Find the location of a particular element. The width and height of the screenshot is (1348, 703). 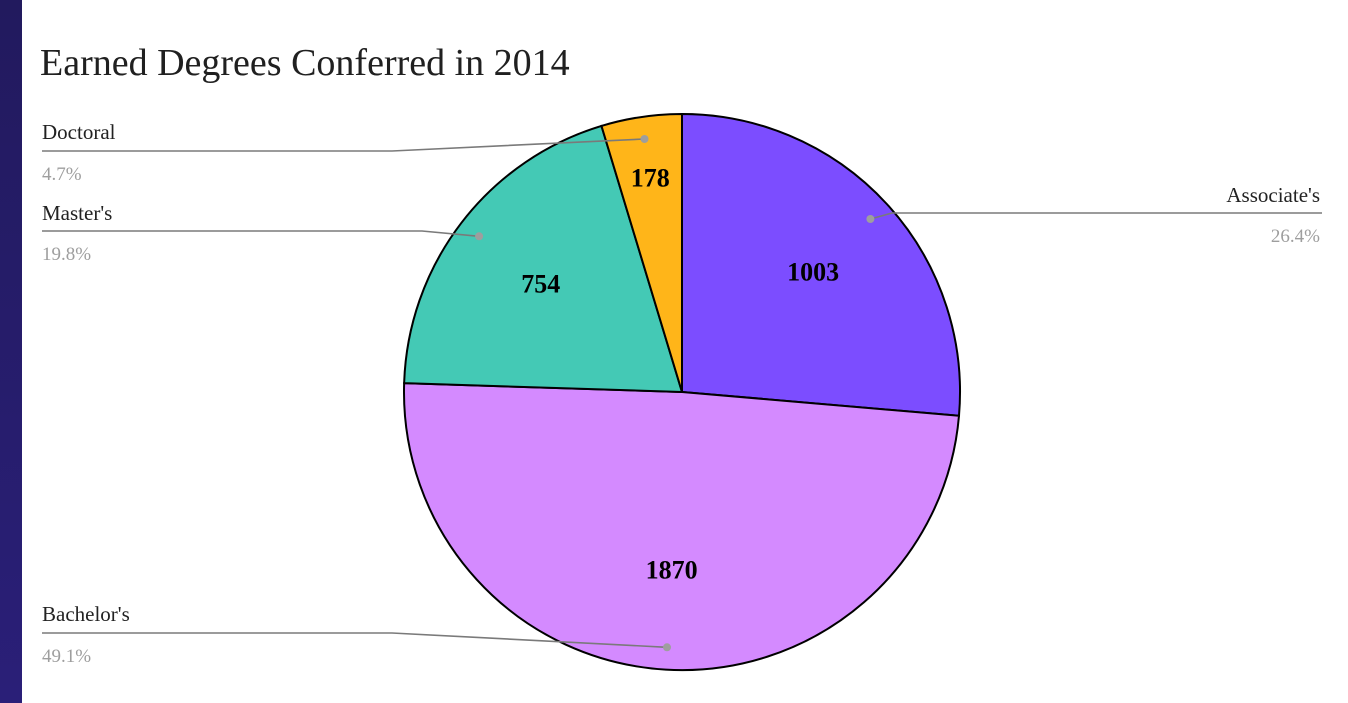

value-label-bachelor-s: 1870 is located at coordinates (672, 570).